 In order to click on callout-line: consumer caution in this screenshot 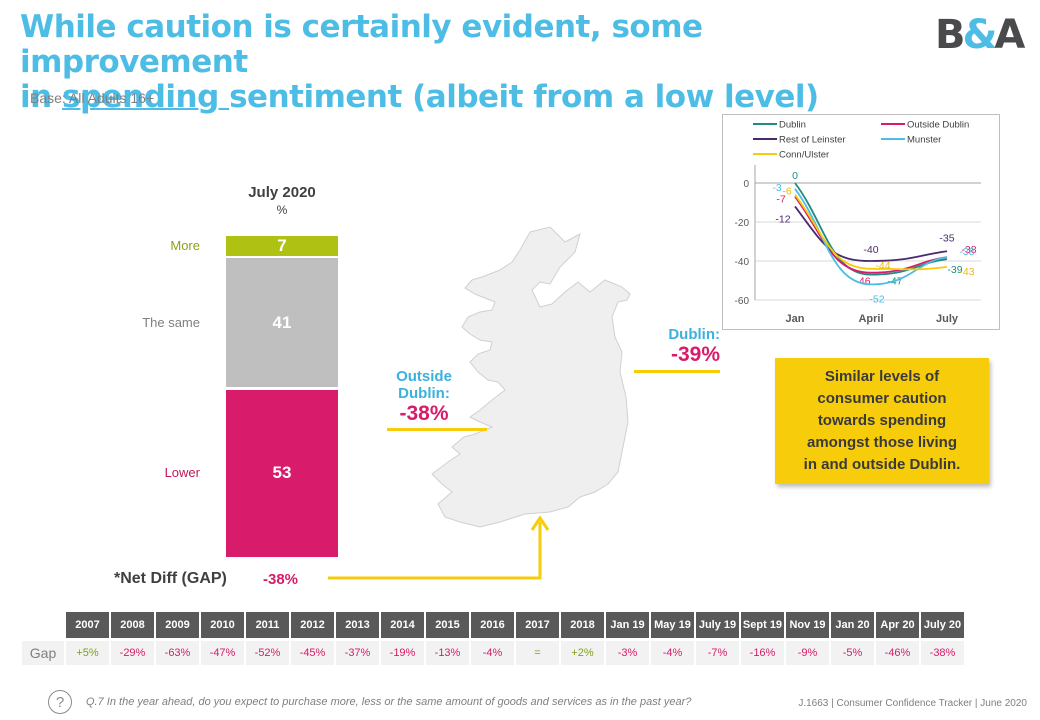, I will do `click(882, 398)`.